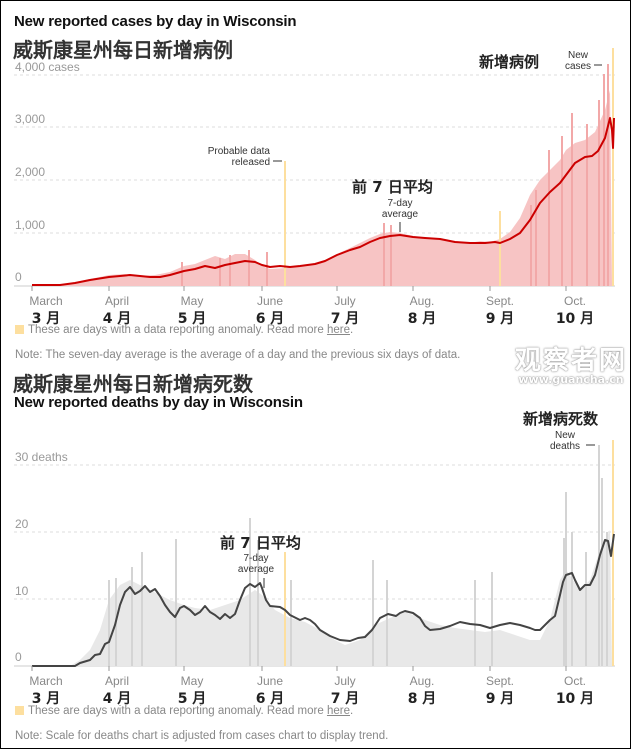  Describe the element at coordinates (422, 699) in the screenshot. I see `deaths-month-cn-8: 8 月` at that location.